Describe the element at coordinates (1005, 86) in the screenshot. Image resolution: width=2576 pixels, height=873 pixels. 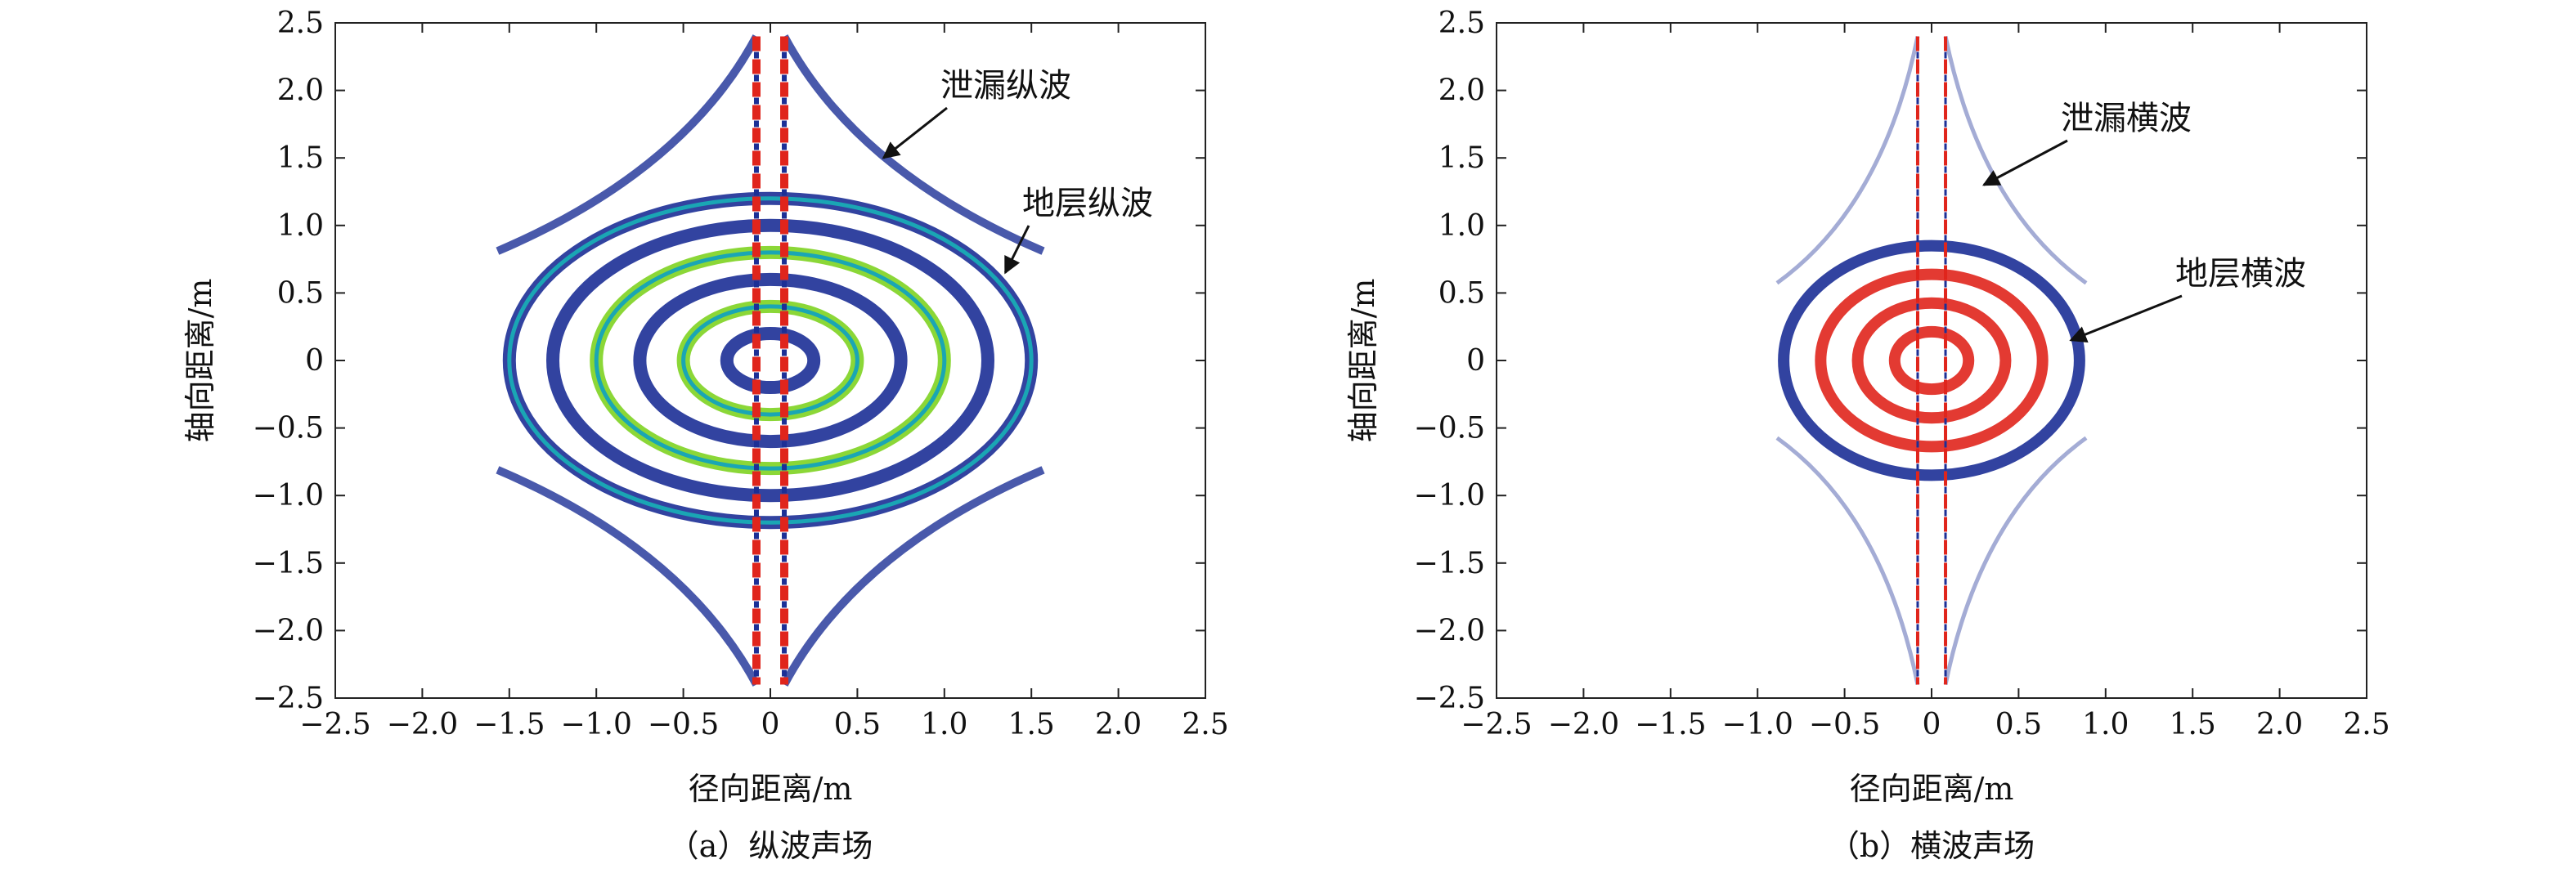
I see `annotation-label: 泄漏纵波` at that location.